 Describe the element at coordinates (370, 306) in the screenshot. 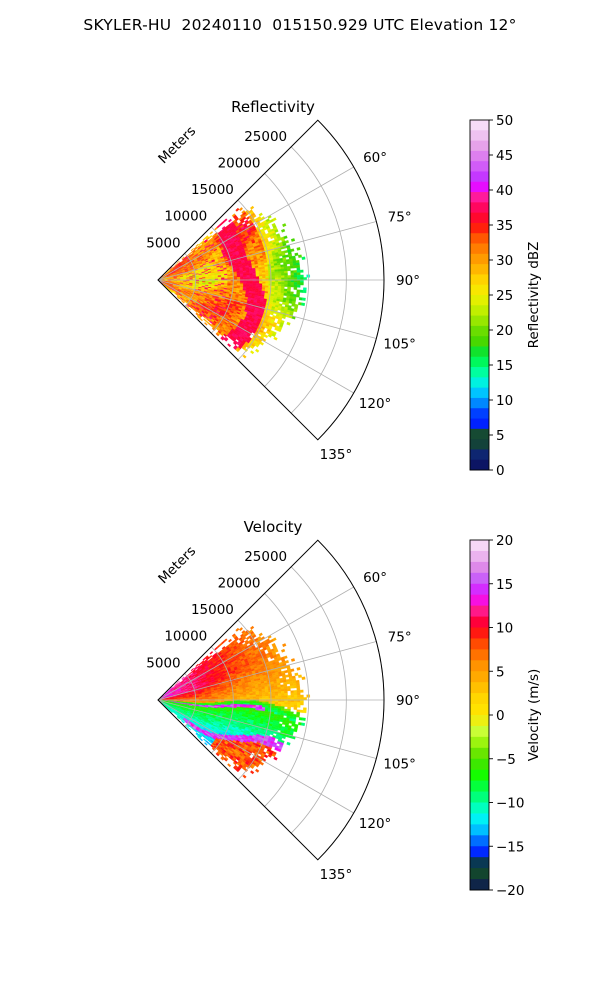

I see `azimuth-tick-labels: 60°75°90°105°120°135°` at that location.